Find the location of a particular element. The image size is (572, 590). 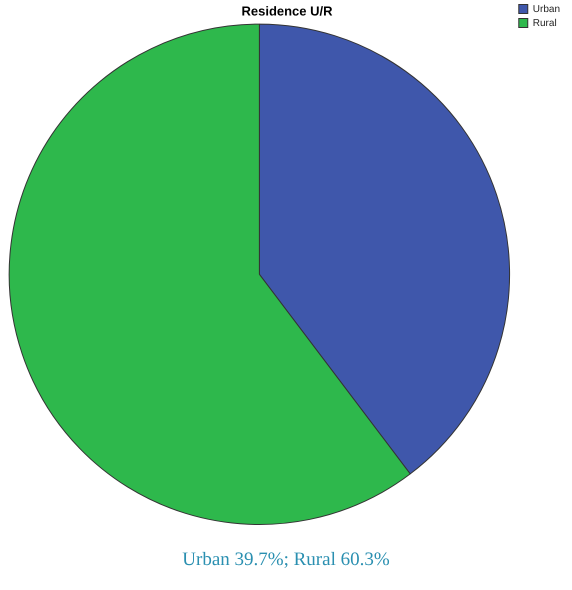

chart-title: Residence U/R is located at coordinates (287, 10).